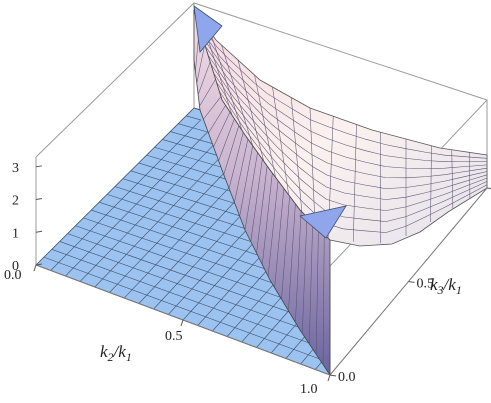 This screenshot has height=403, width=491. What do you see at coordinates (15, 266) in the screenshot?
I see `z-tick-label: 0` at bounding box center [15, 266].